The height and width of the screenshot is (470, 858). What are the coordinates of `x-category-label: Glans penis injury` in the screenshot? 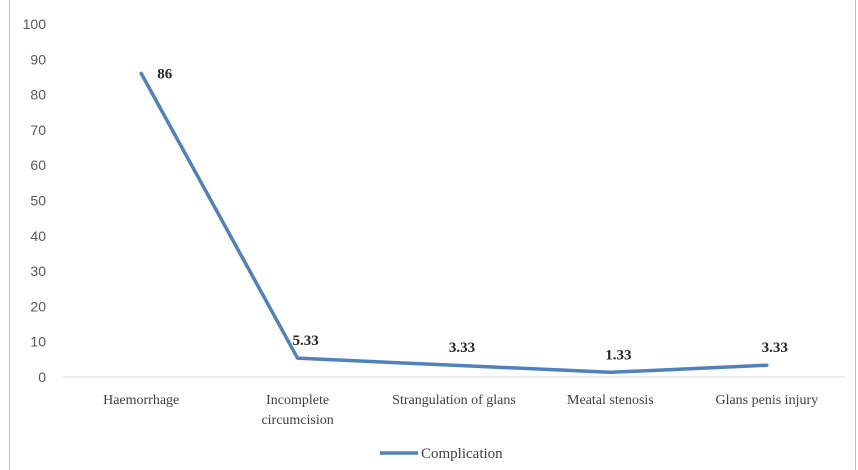 It's located at (766, 400).